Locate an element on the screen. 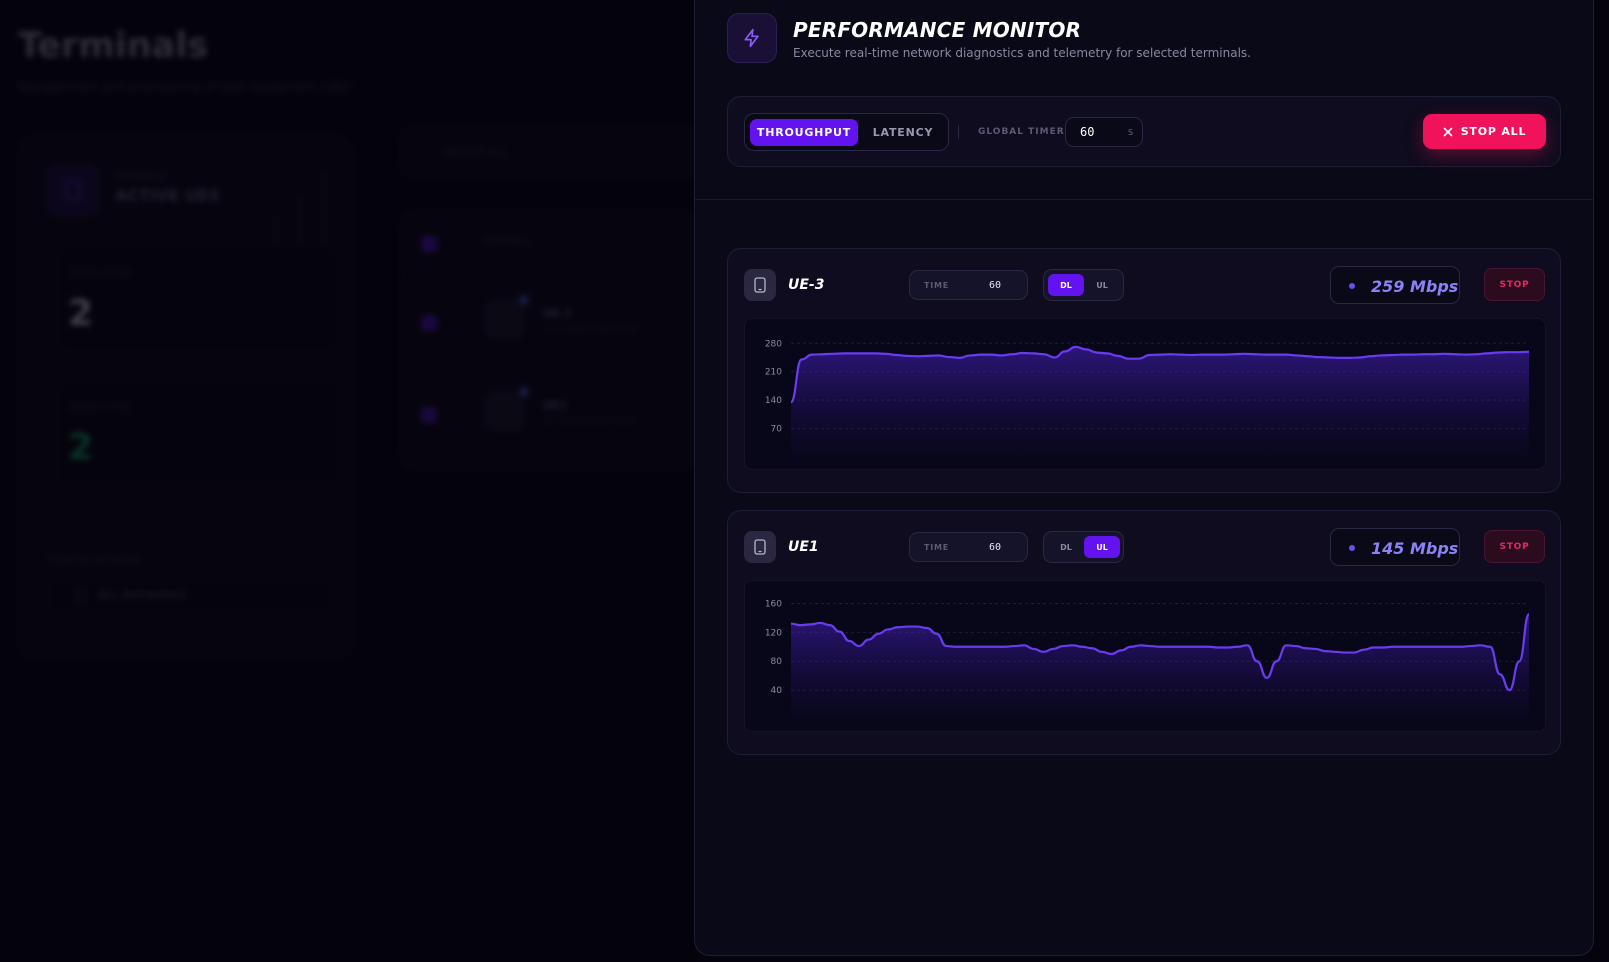  ue-name: UE1 is located at coordinates (803, 547).